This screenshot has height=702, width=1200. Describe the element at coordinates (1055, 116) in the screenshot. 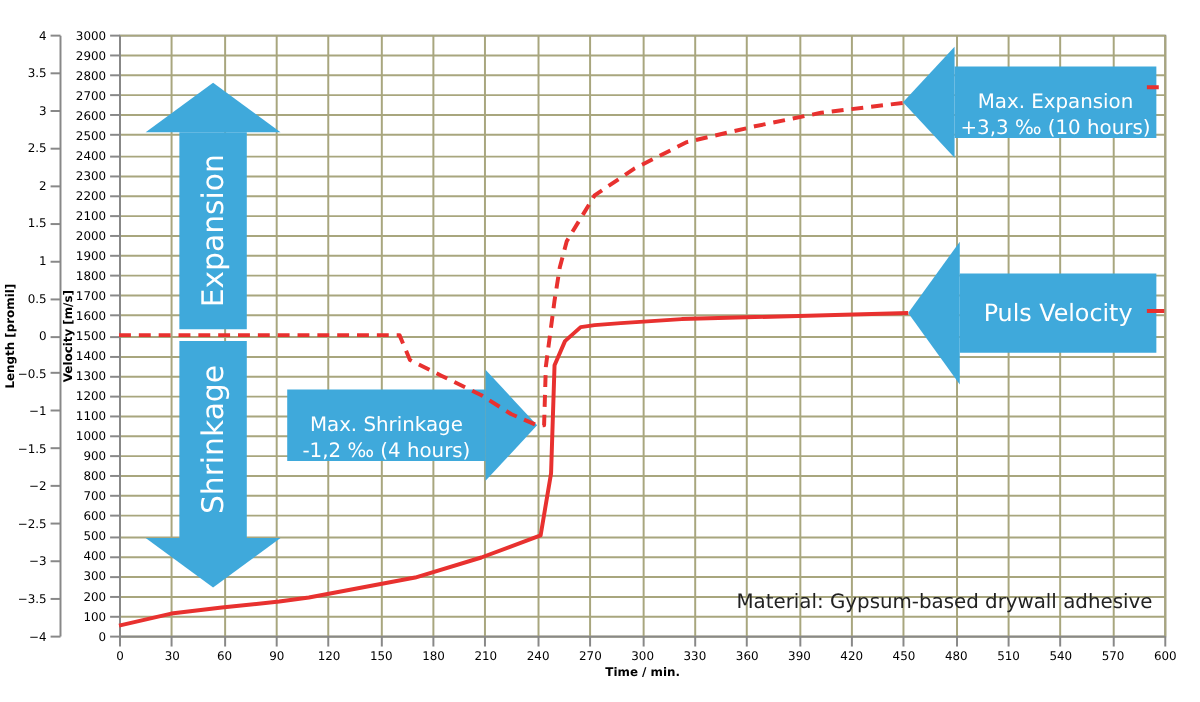

I see `annotation: Max. Expansion +3,3 ‰ (10 hours)` at that location.